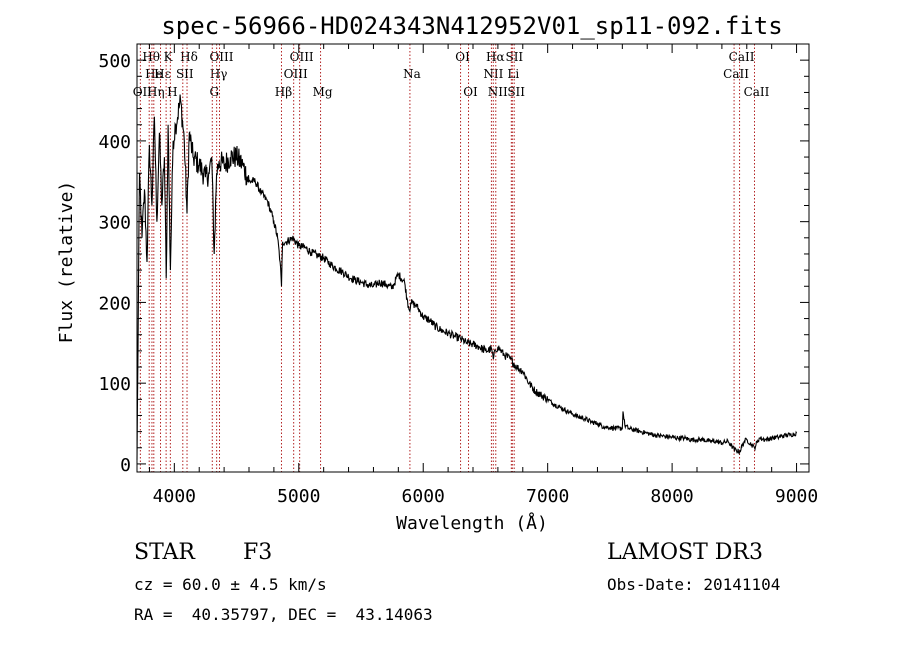 Image resolution: width=900 pixels, height=649 pixels. Describe the element at coordinates (323, 92) in the screenshot. I see `line-label: Mg` at that location.